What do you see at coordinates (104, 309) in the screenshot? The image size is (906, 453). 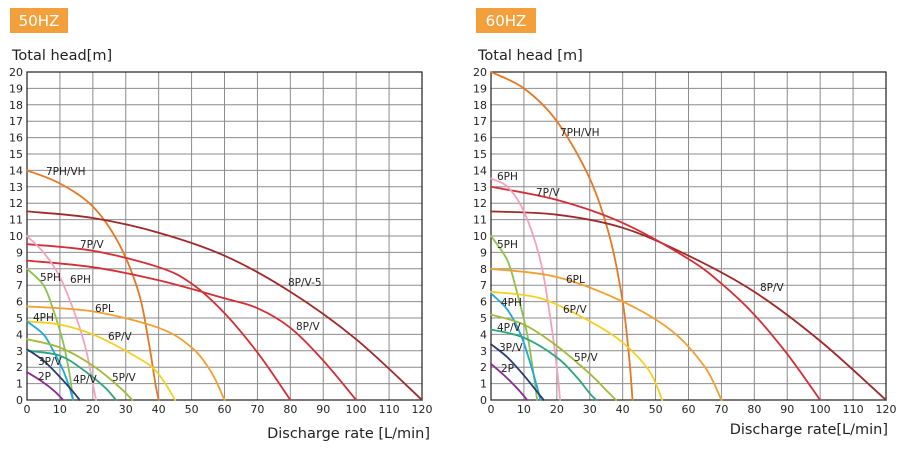 I see `series-label: 6PL` at bounding box center [104, 309].